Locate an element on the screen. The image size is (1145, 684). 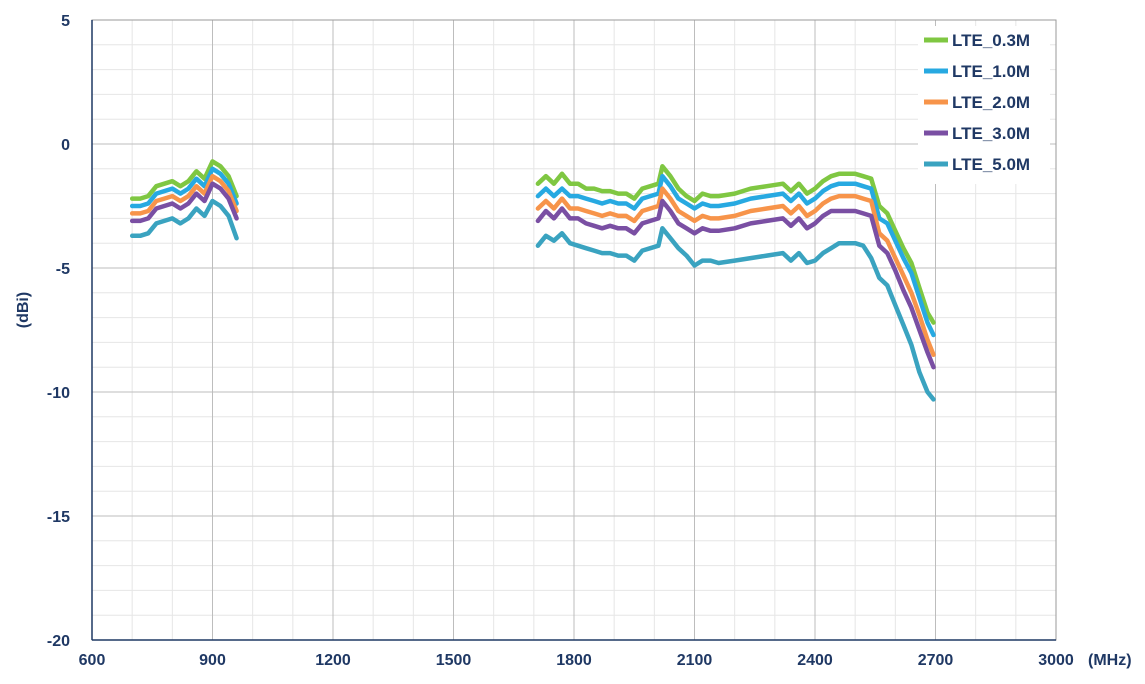
x-tick-label: 2700 is located at coordinates (936, 660).